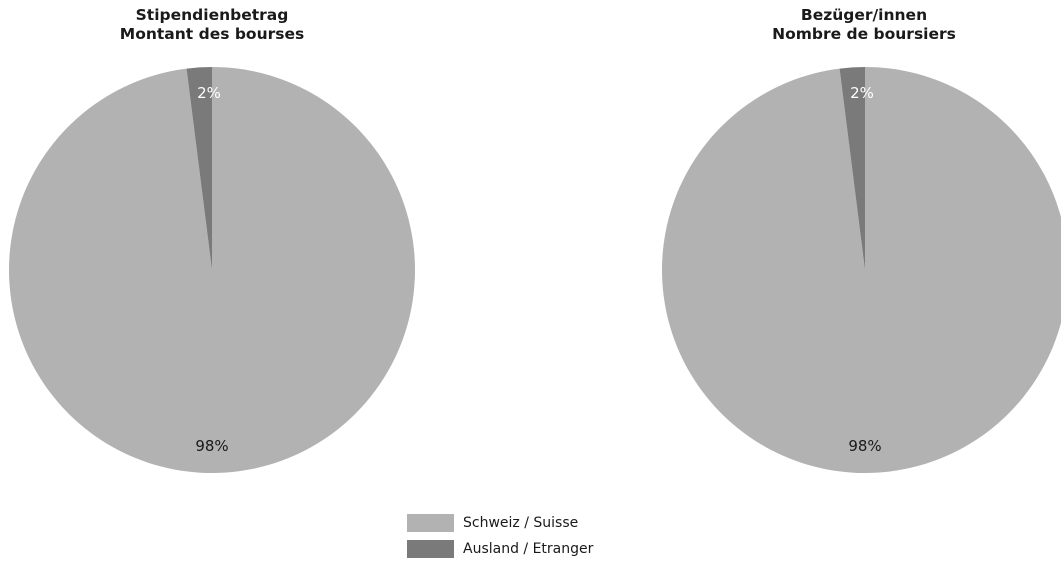 This screenshot has width=1061, height=565. What do you see at coordinates (430, 549) in the screenshot?
I see `legend-swatch-ausland` at bounding box center [430, 549].